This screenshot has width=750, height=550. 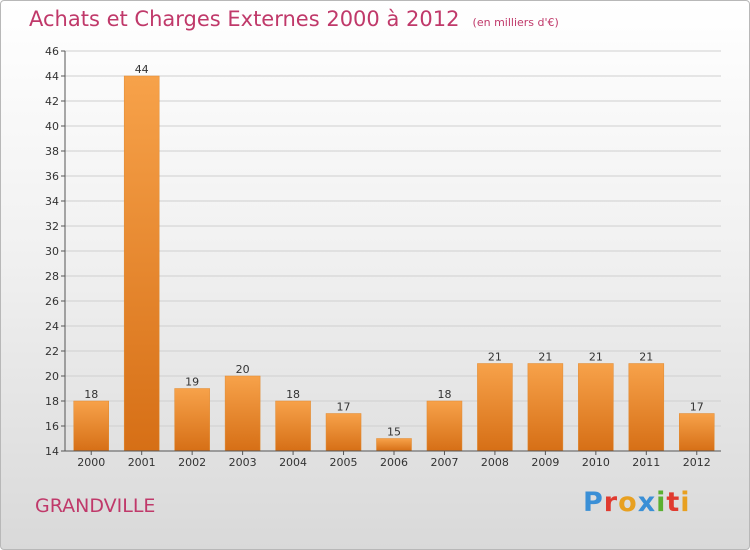 What do you see at coordinates (596, 357) in the screenshot?
I see `data-label-2010: 21` at bounding box center [596, 357].